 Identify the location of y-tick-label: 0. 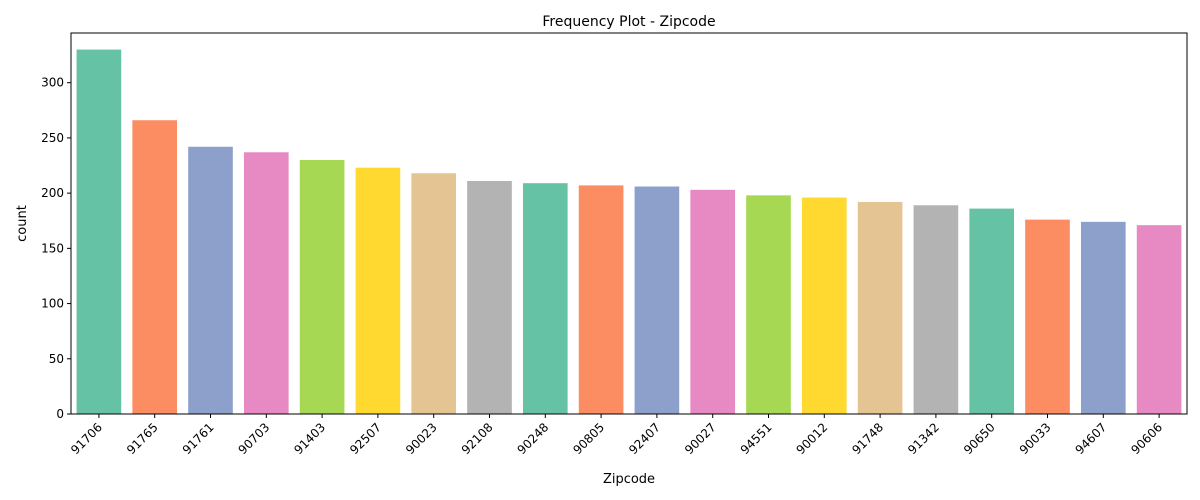
(60, 414).